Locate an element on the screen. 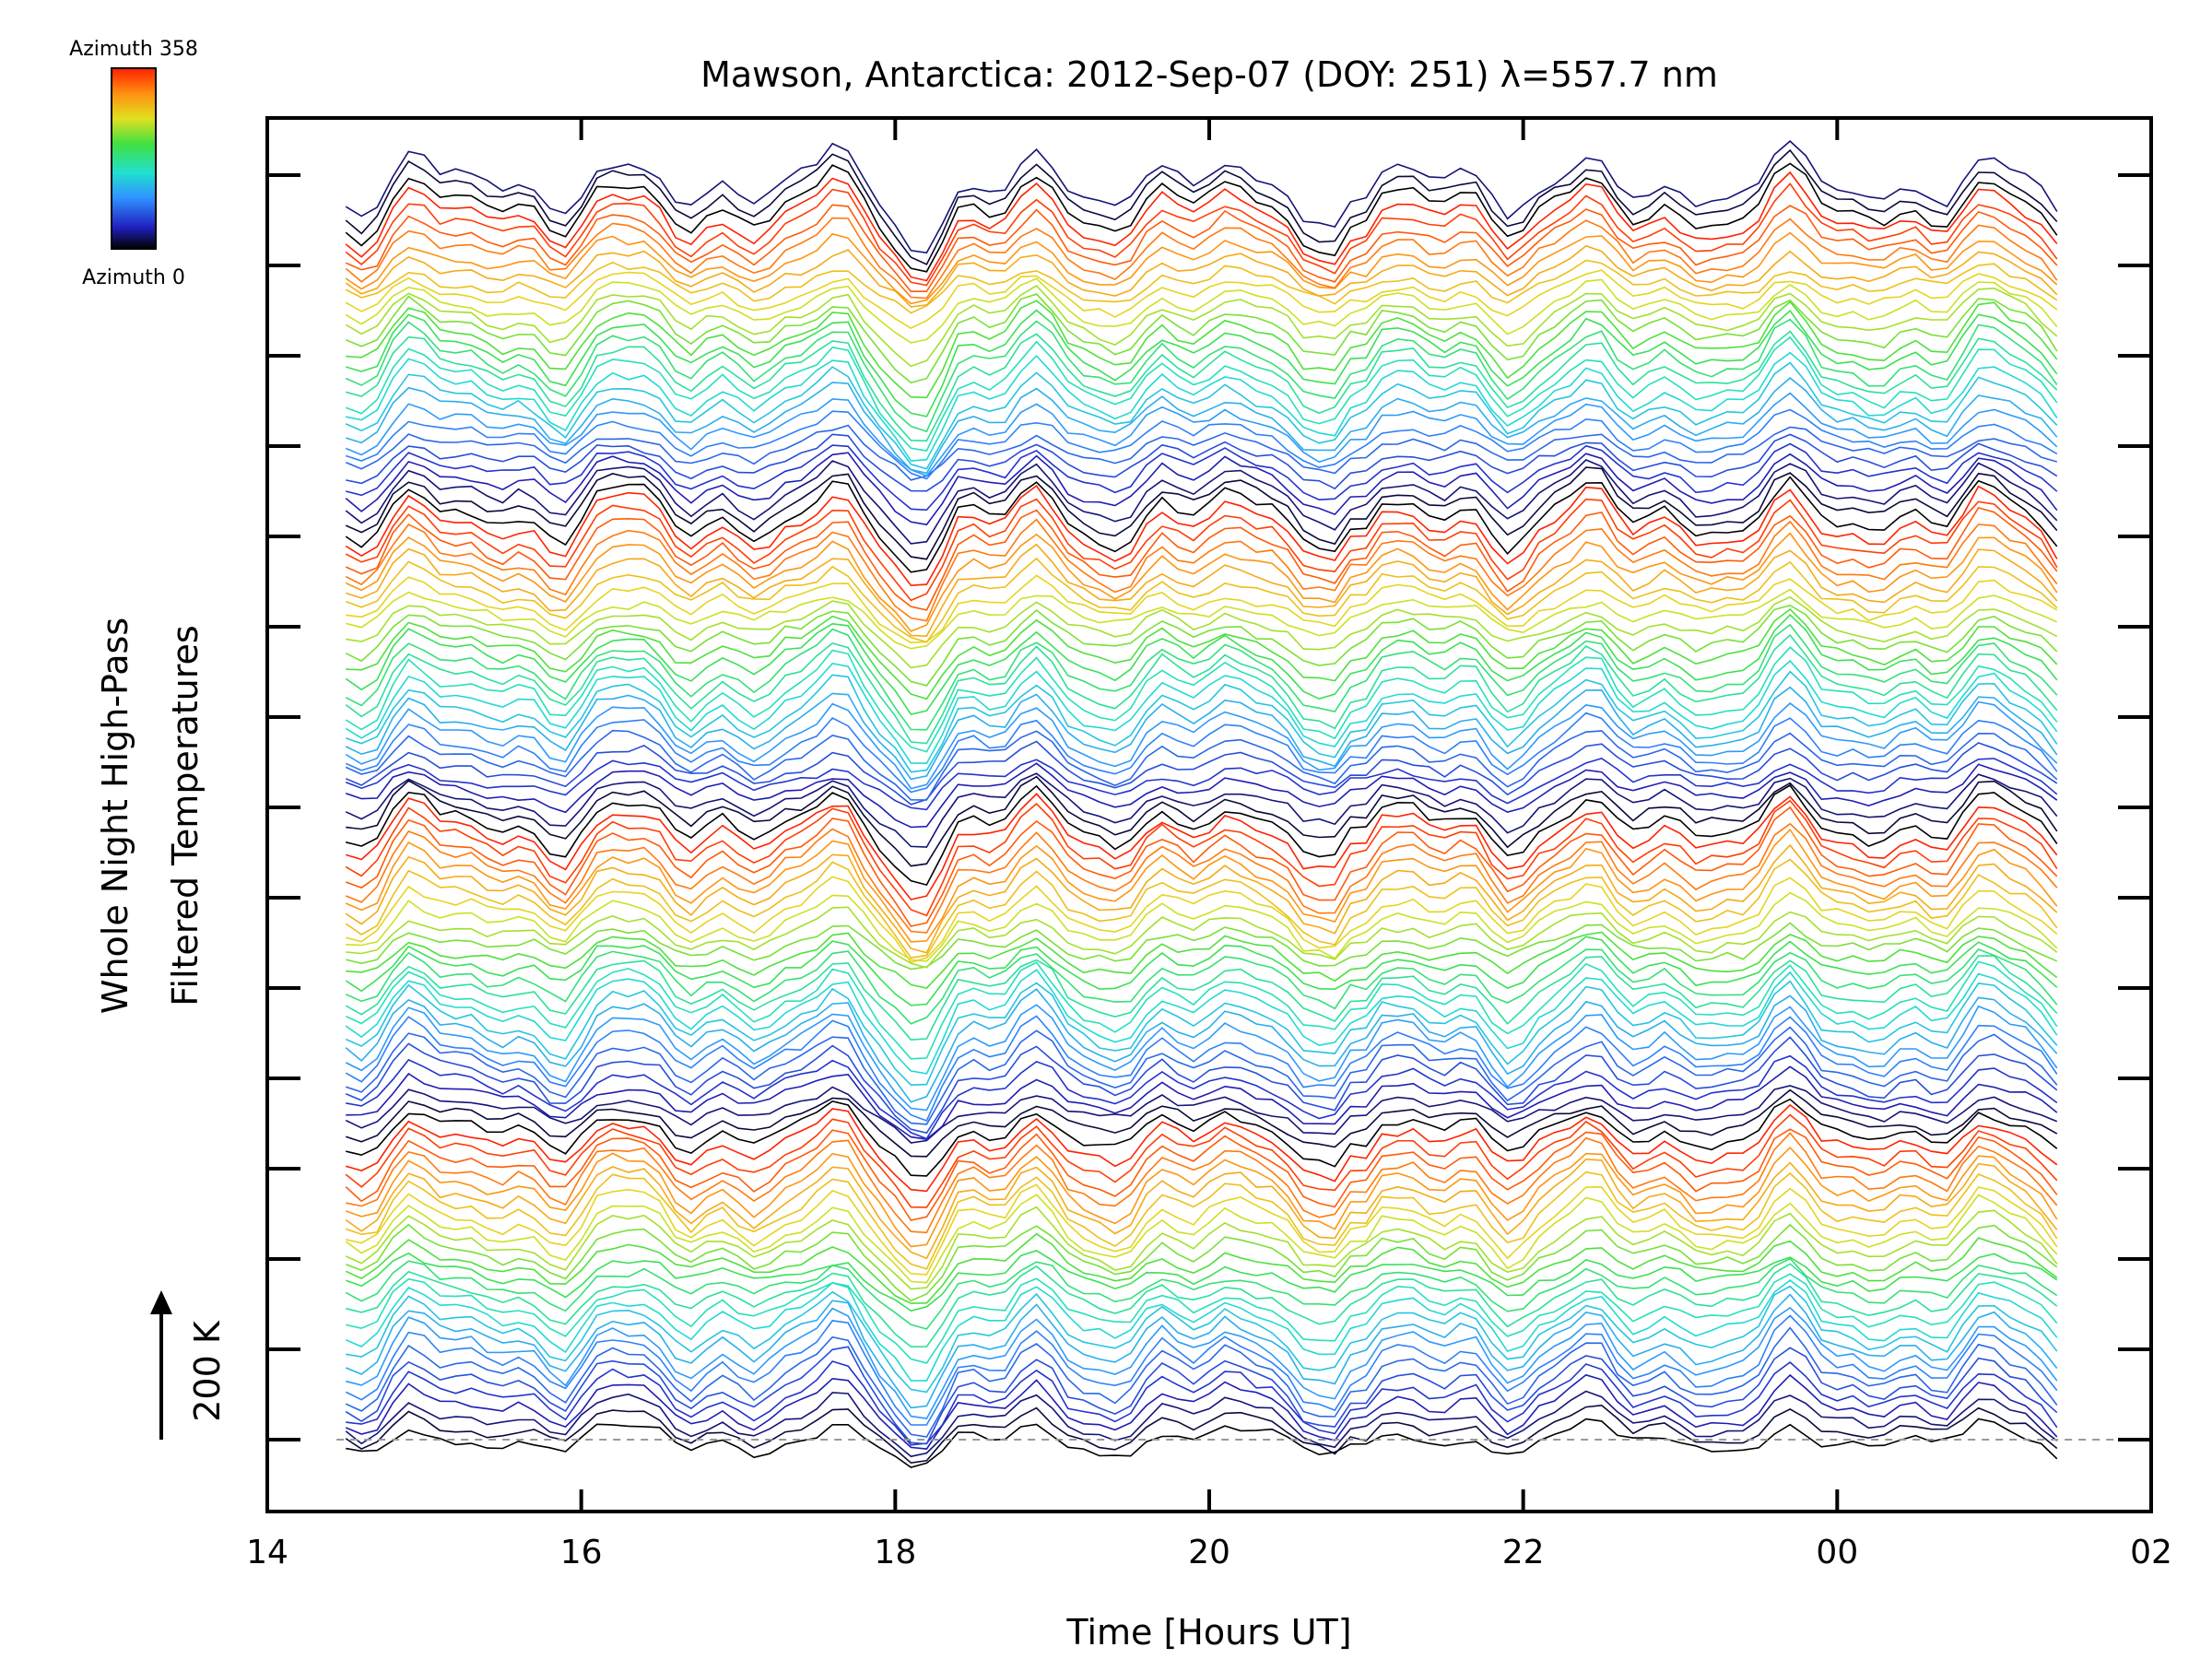 Image resolution: width=2212 pixels, height=1659 pixels. x-tick-label: 20 is located at coordinates (1209, 1552).